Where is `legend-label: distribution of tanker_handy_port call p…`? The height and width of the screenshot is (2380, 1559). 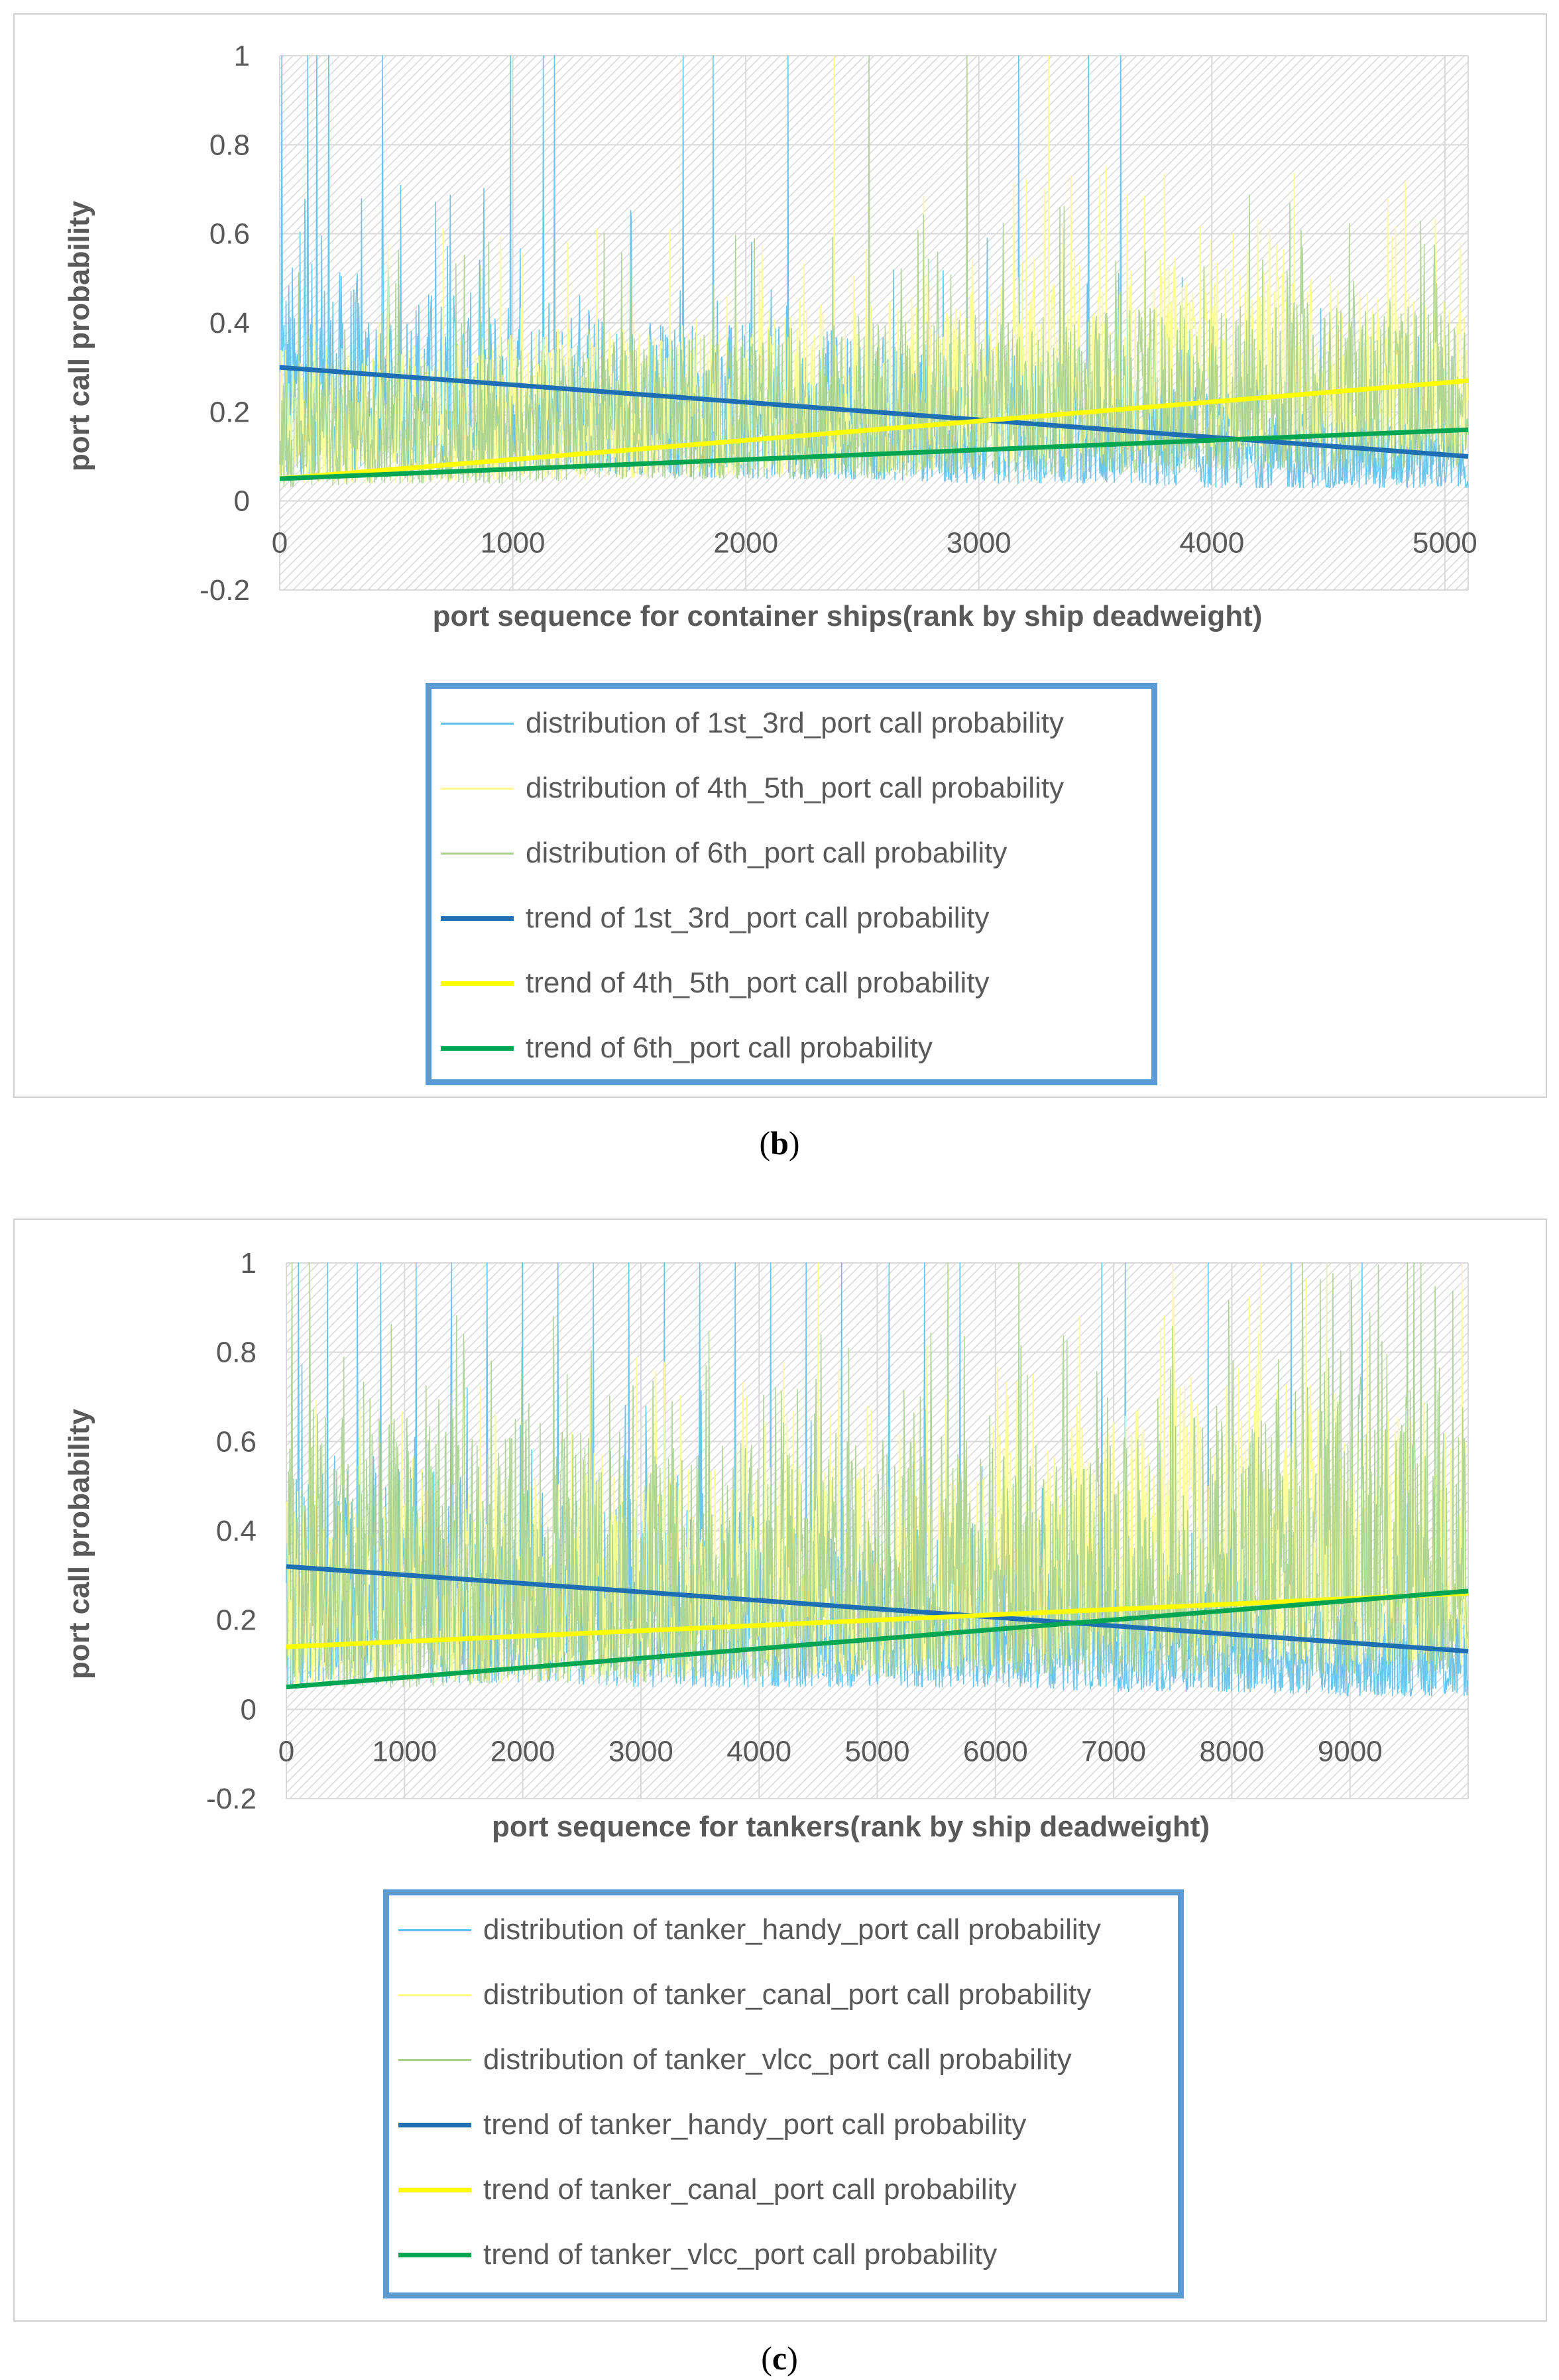
legend-label: distribution of tanker_handy_port call p… is located at coordinates (792, 1929).